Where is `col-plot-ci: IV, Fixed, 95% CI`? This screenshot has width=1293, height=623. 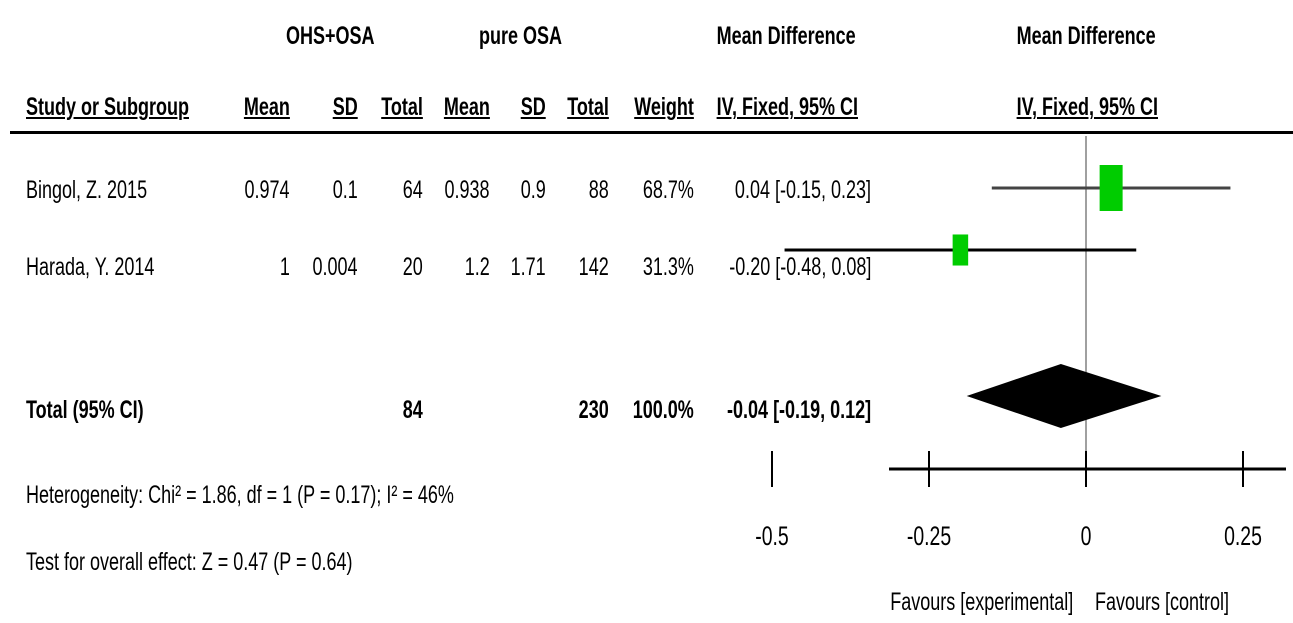 col-plot-ci: IV, Fixed, 95% CI is located at coordinates (1087, 107).